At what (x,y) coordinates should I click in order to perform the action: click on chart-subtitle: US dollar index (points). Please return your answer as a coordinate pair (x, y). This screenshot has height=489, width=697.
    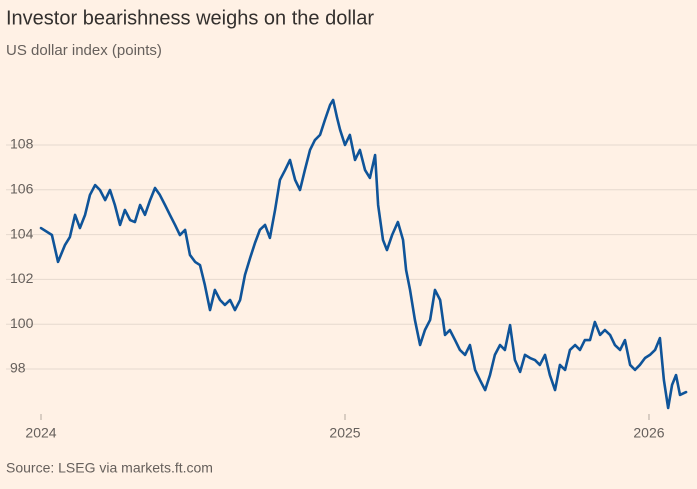
    Looking at the image, I should click on (84, 50).